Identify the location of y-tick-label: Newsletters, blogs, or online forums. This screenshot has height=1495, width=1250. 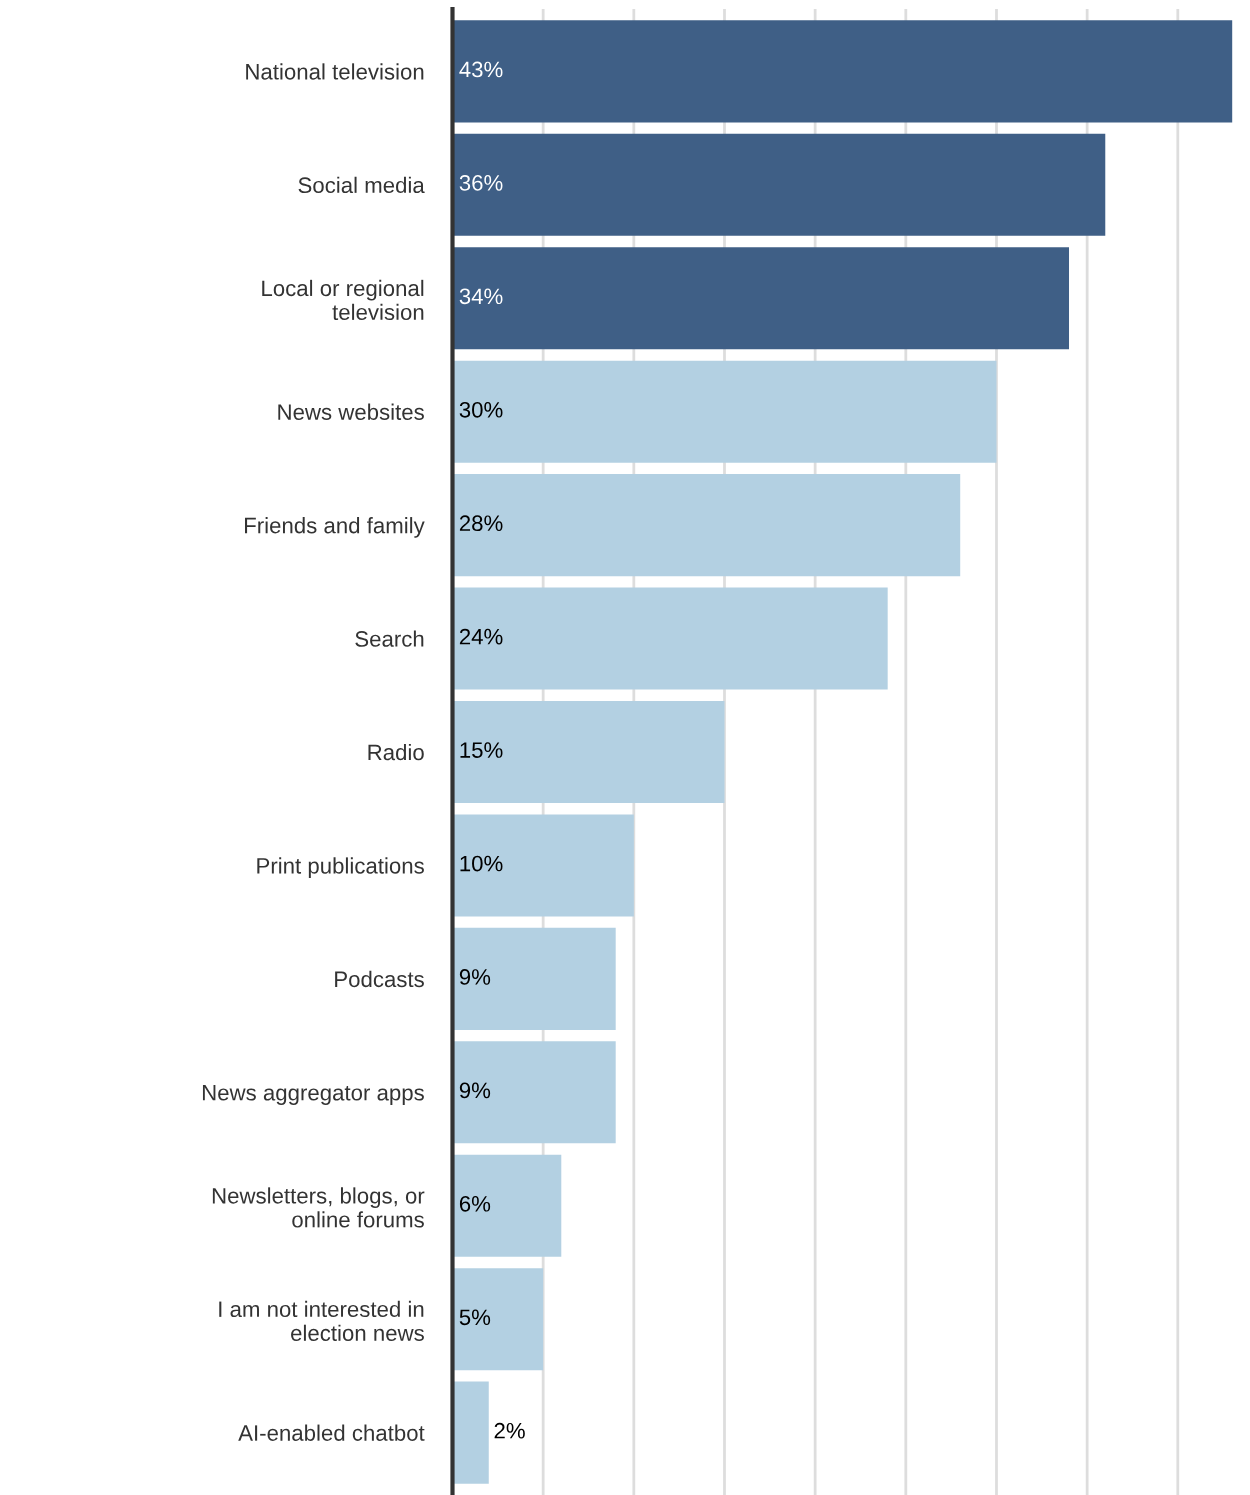
(318, 1207).